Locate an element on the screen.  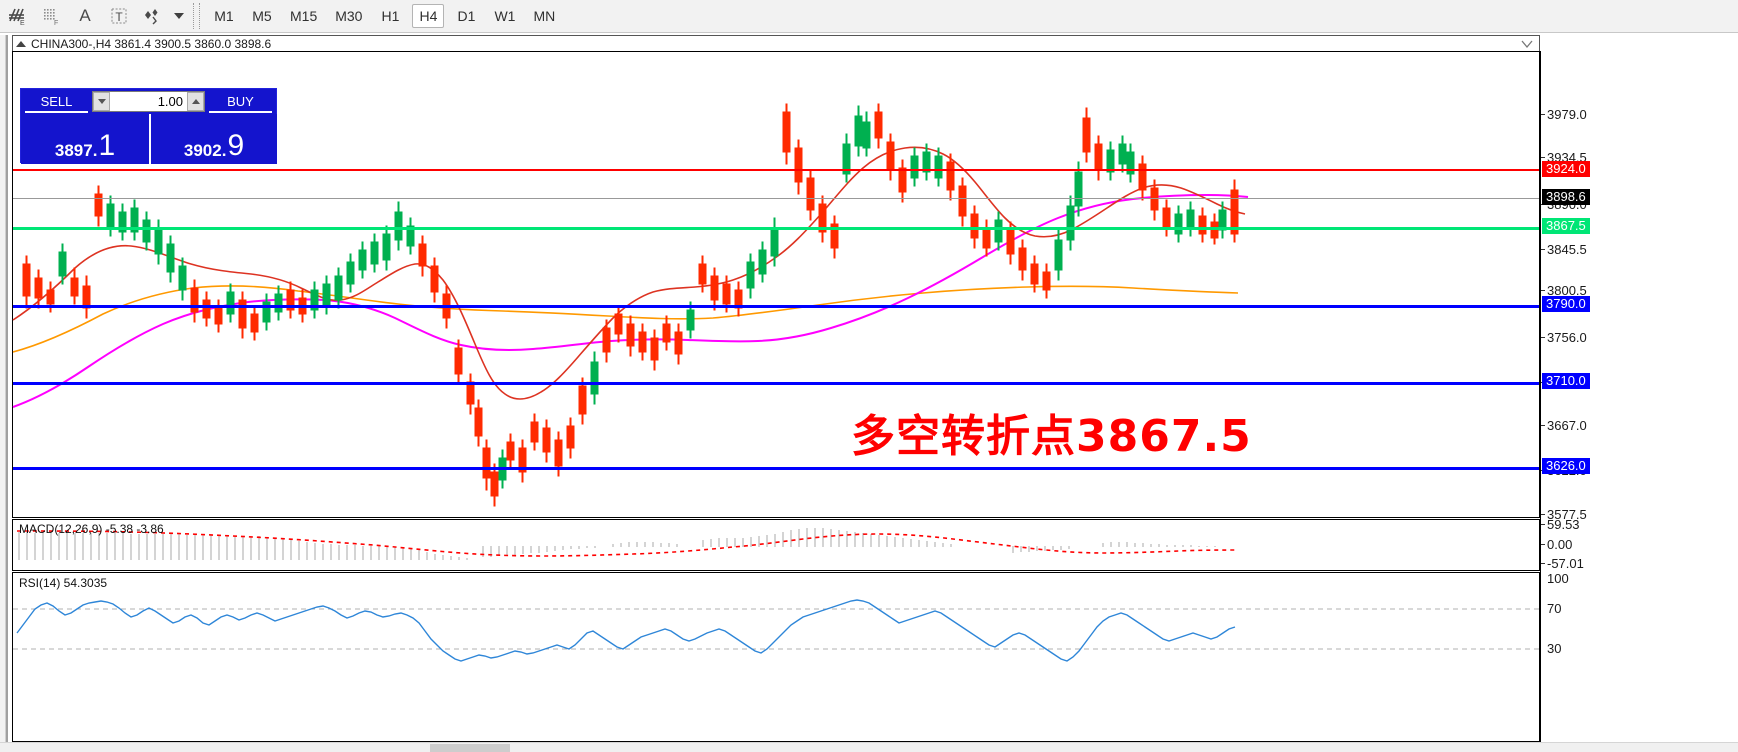
price-level-line-3898.6 is located at coordinates (776, 198).